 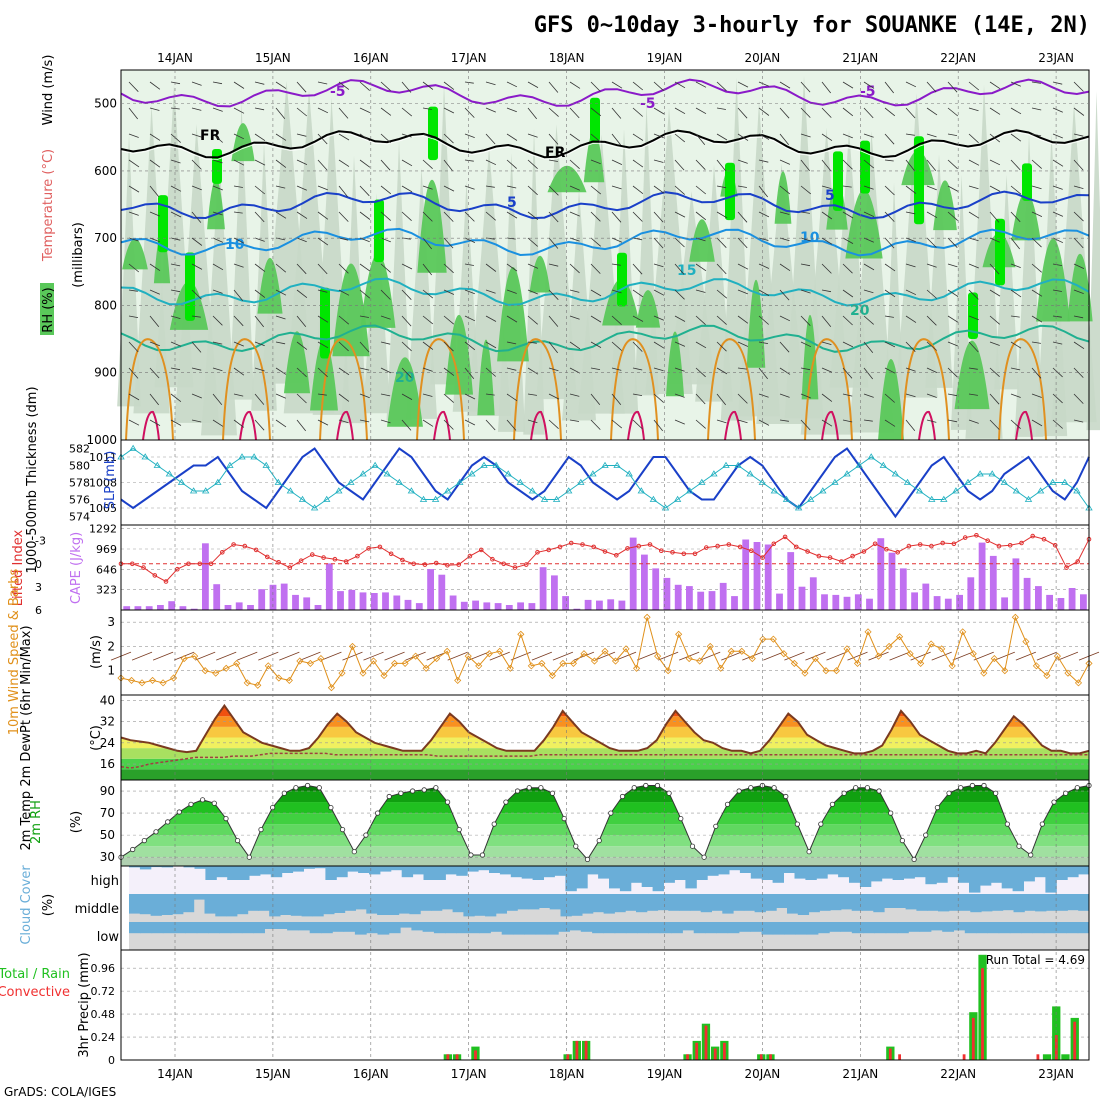 I want to click on contour-label: 20, so click(x=405, y=378).